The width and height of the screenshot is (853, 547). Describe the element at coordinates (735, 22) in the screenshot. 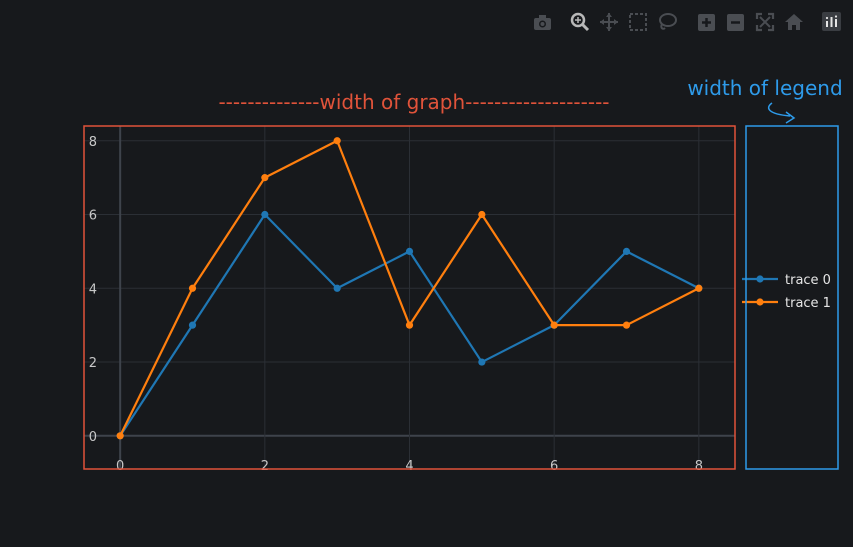

I see `zoom-out-icon` at that location.